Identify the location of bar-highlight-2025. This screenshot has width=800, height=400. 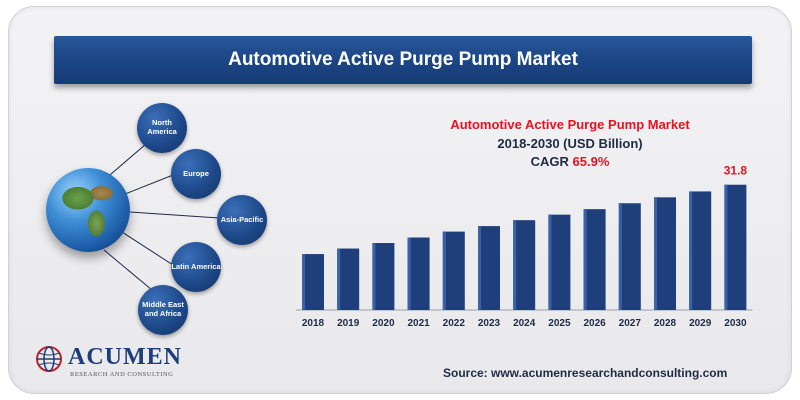
(550, 262).